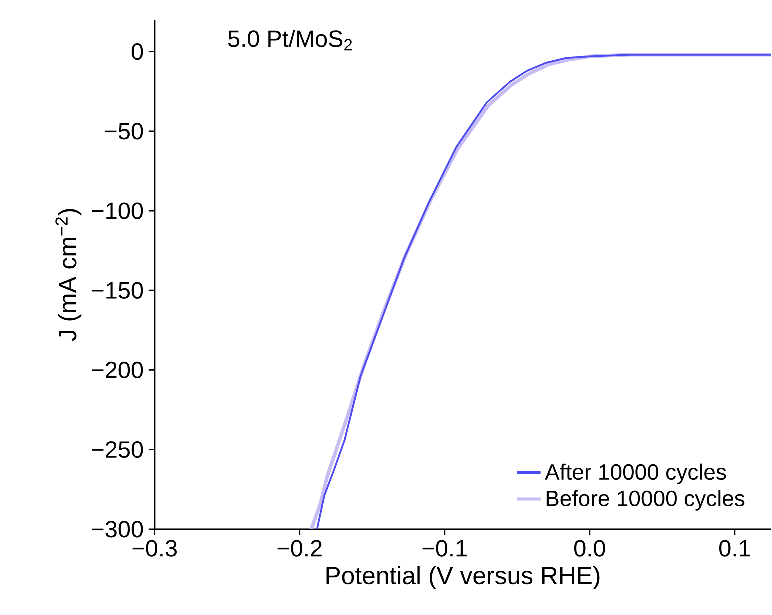 The width and height of the screenshot is (772, 615). Describe the element at coordinates (463, 578) in the screenshot. I see `x-axis-title: Potential (V versus RHE)` at that location.